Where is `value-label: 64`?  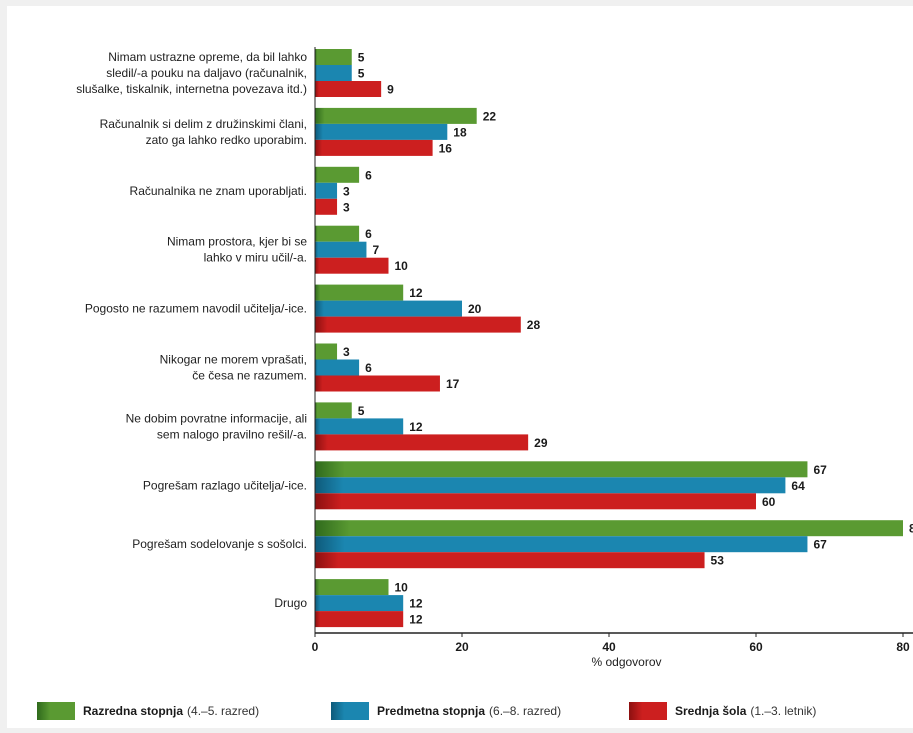
value-label: 64 is located at coordinates (798, 486).